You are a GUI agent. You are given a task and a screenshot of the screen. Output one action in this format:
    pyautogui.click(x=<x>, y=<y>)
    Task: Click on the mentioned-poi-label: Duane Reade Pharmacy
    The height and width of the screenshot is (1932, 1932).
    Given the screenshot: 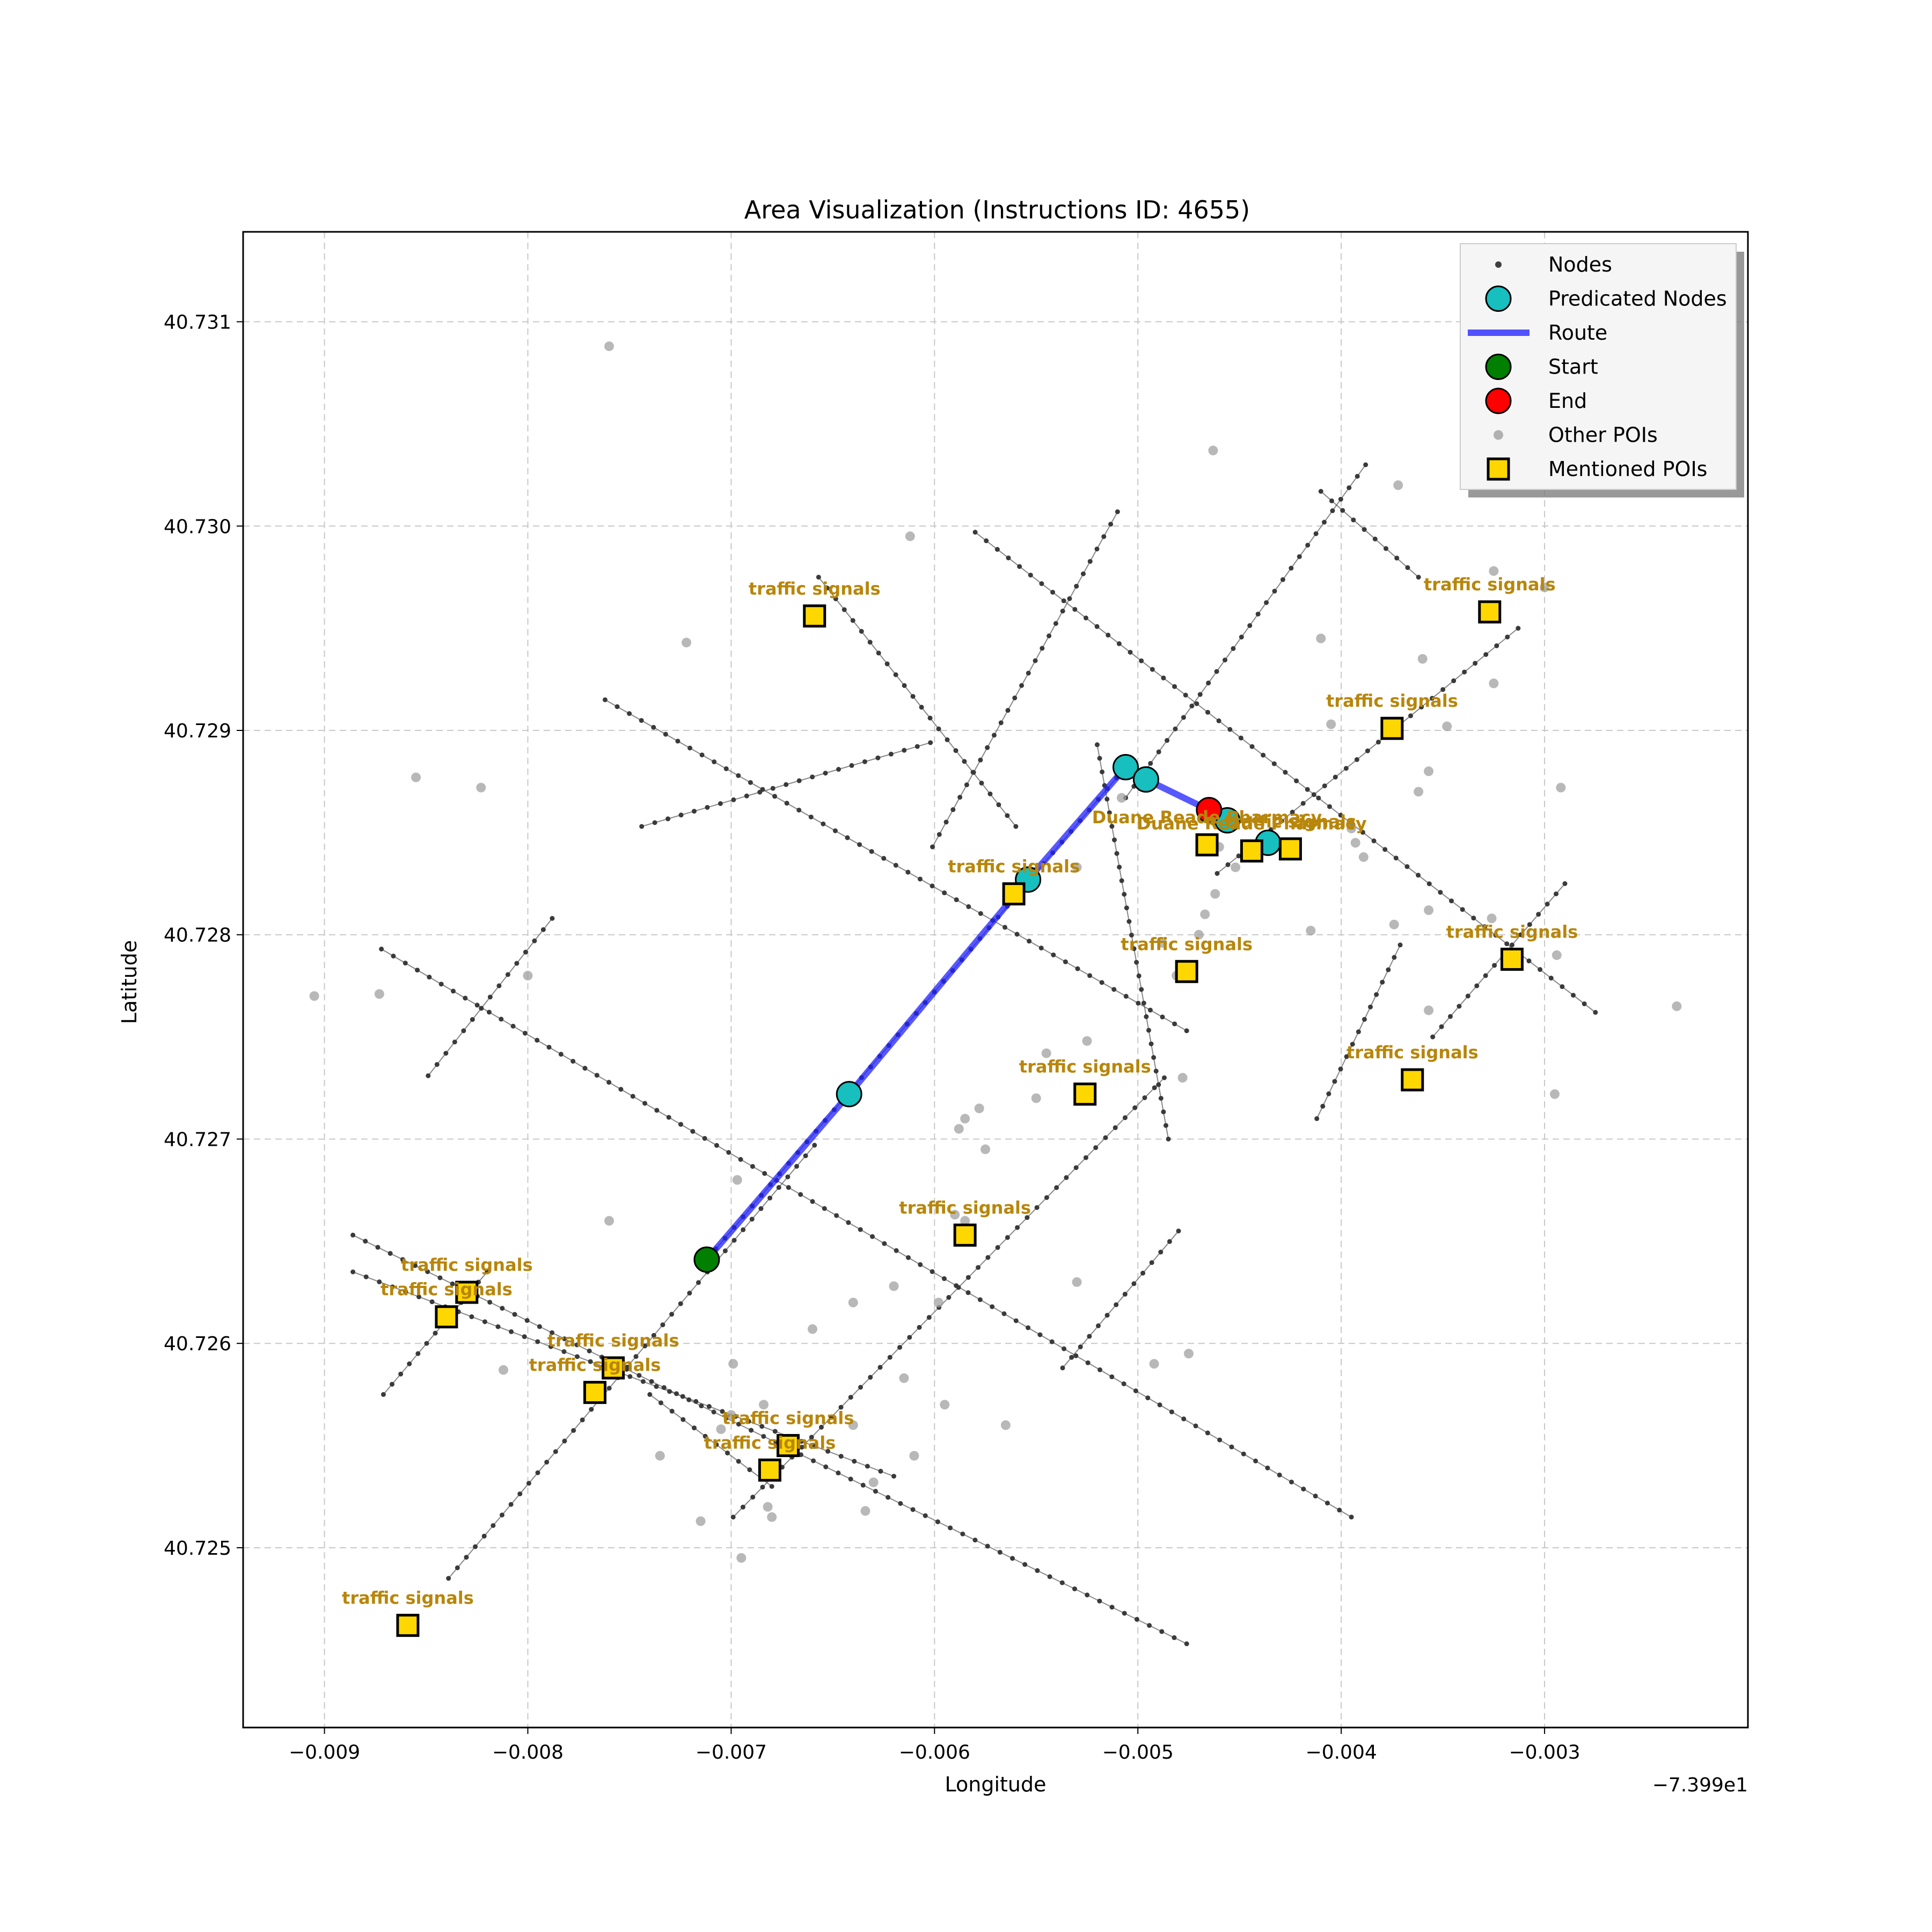 What is the action you would take?
    pyautogui.click(x=1252, y=824)
    